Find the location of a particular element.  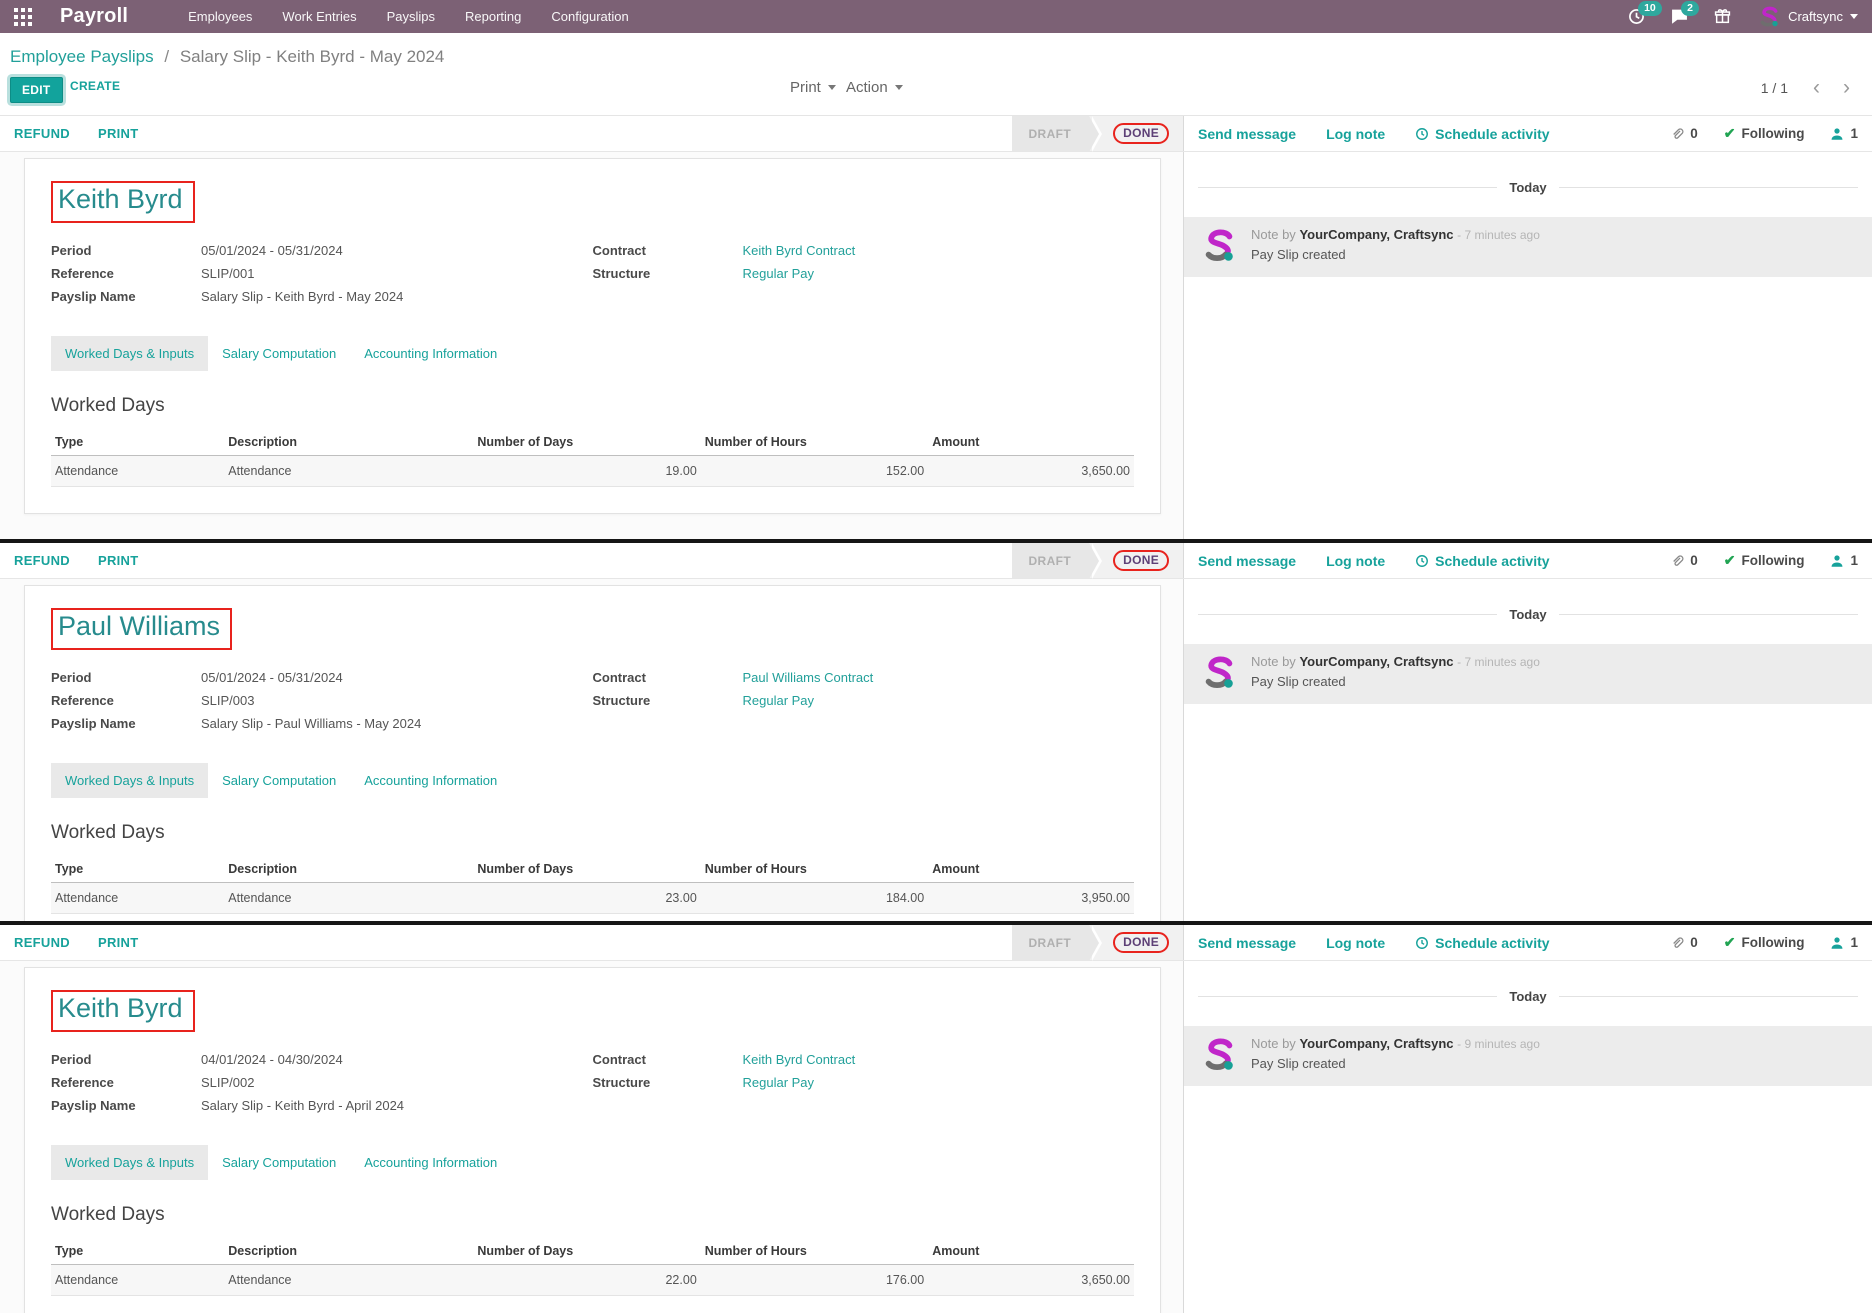

user-name: Craftsync is located at coordinates (1815, 16).